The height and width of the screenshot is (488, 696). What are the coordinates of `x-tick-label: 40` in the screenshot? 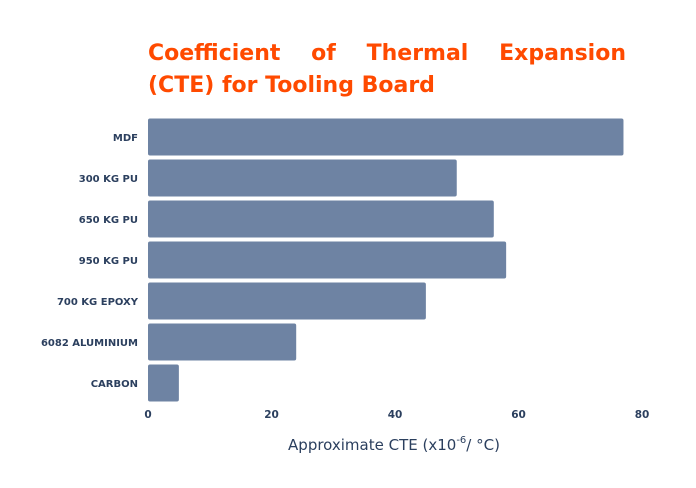 It's located at (395, 415).